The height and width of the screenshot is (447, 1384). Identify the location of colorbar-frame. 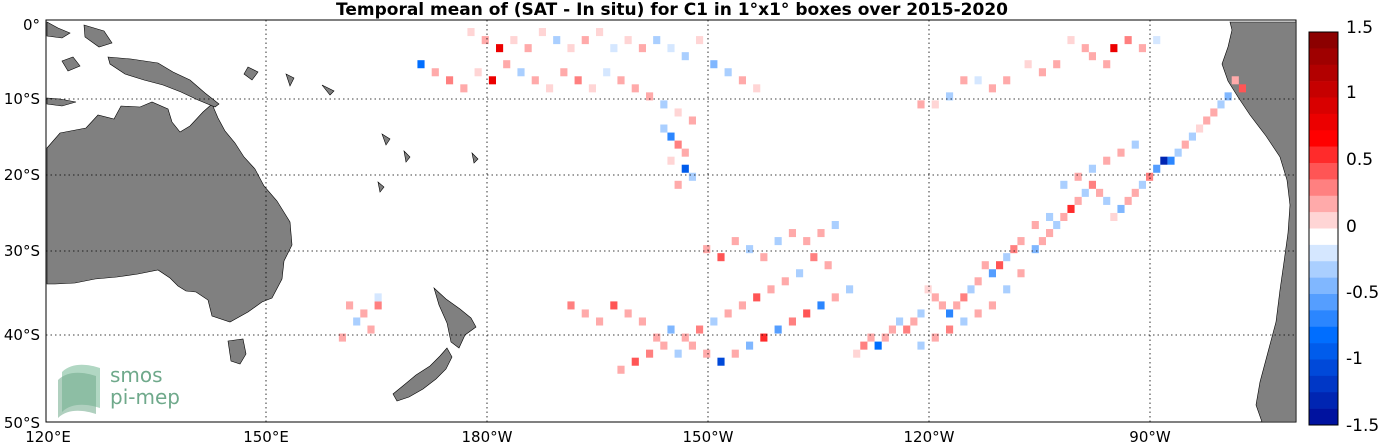
(1323, 228).